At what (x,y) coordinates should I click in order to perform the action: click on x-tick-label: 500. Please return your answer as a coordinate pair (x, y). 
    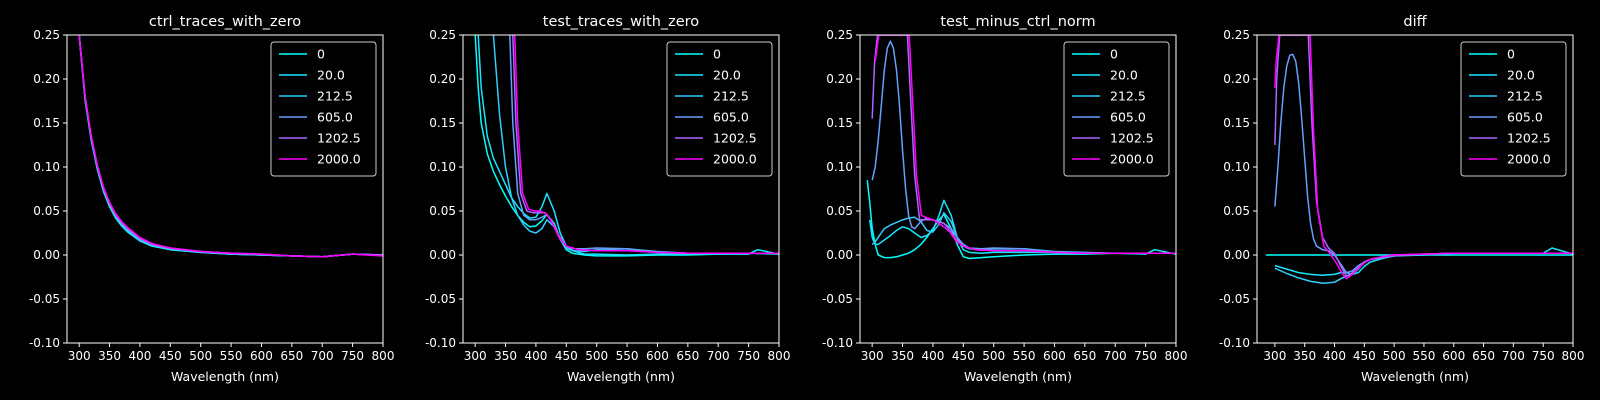
    Looking at the image, I should click on (993, 356).